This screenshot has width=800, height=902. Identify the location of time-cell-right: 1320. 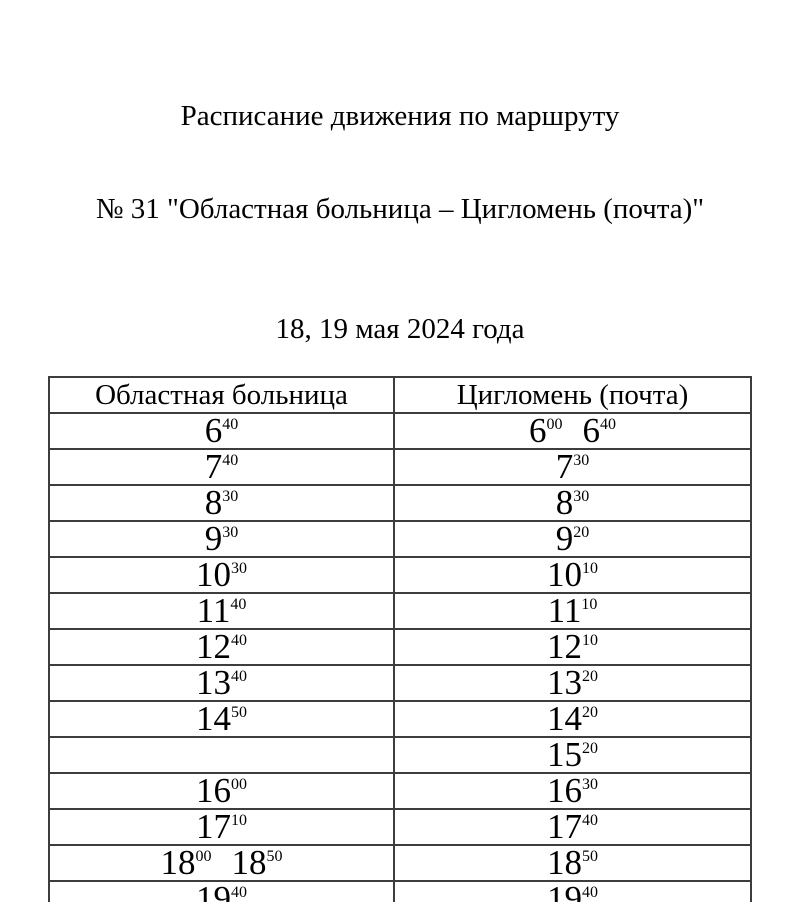
(572, 683).